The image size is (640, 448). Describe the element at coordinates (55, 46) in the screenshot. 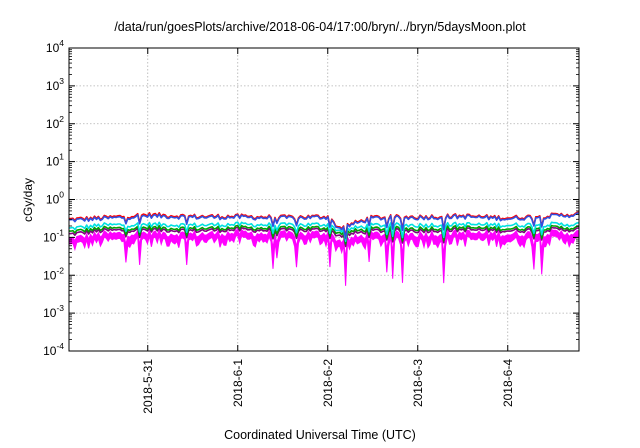

I see `y-tick-label: 10⁴` at that location.